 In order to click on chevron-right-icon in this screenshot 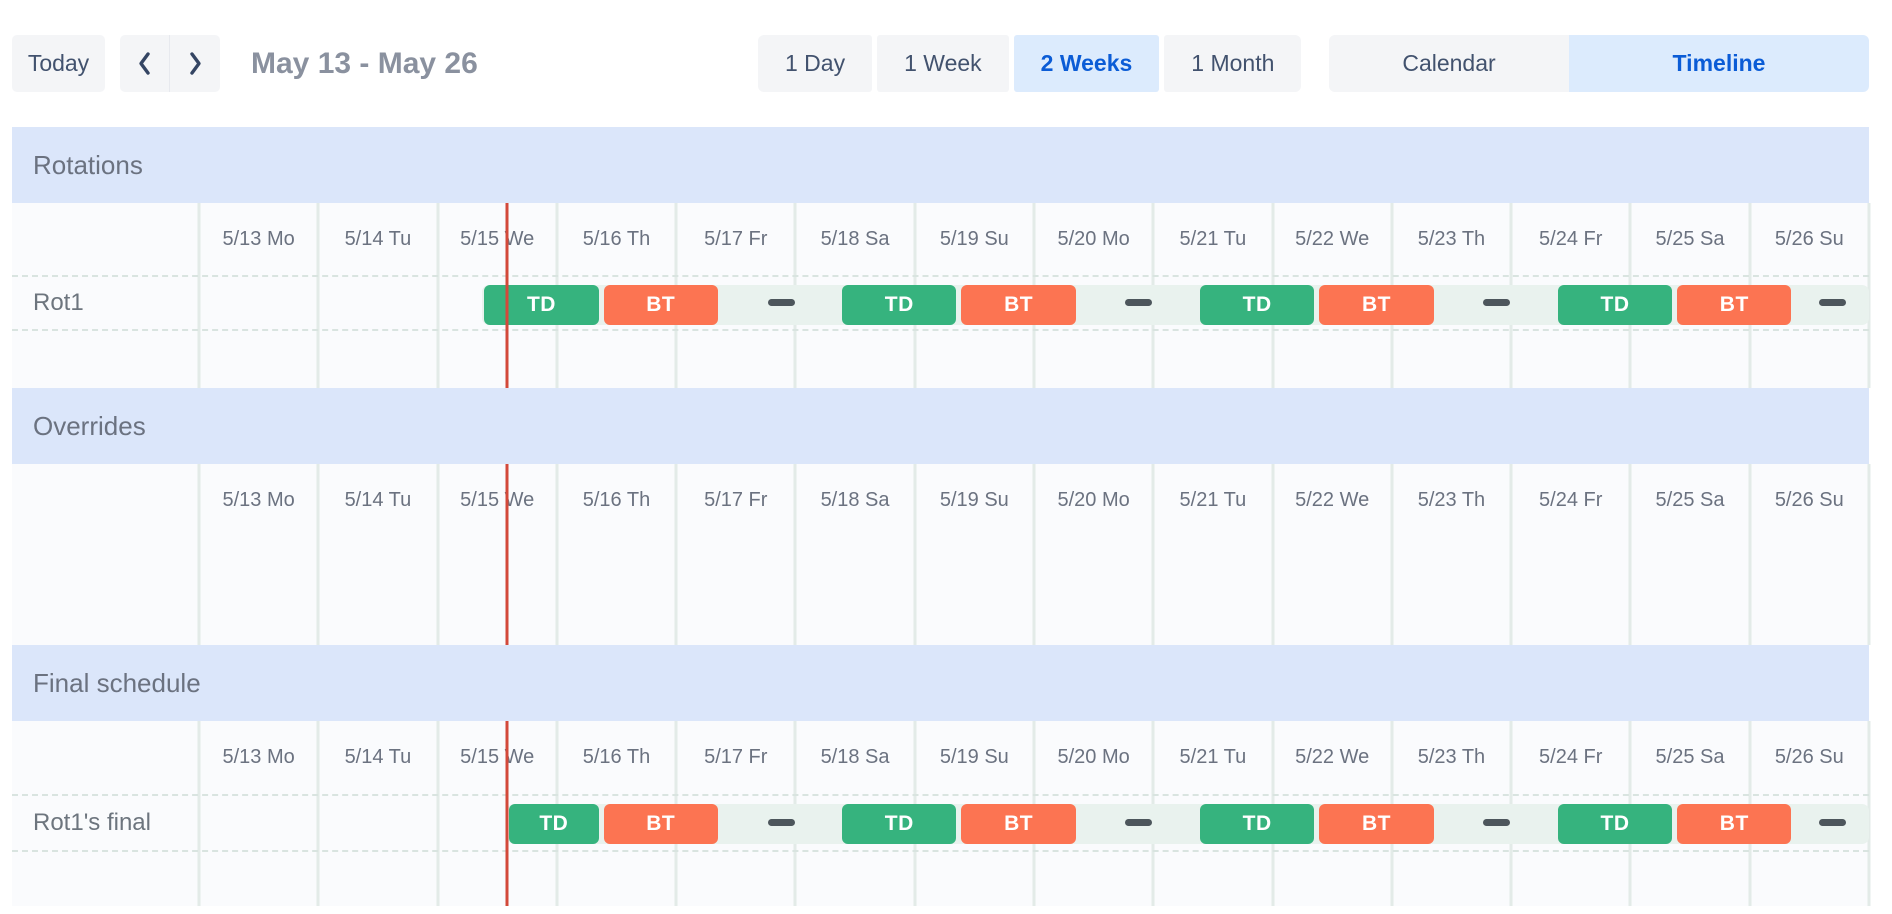, I will do `click(195, 63)`.